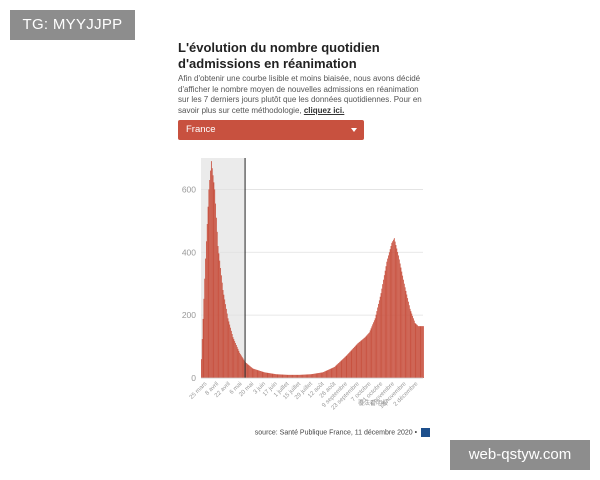 The width and height of the screenshot is (600, 480). Describe the element at coordinates (373, 404) in the screenshot. I see `overlay-stamp: 覆法看明报` at that location.